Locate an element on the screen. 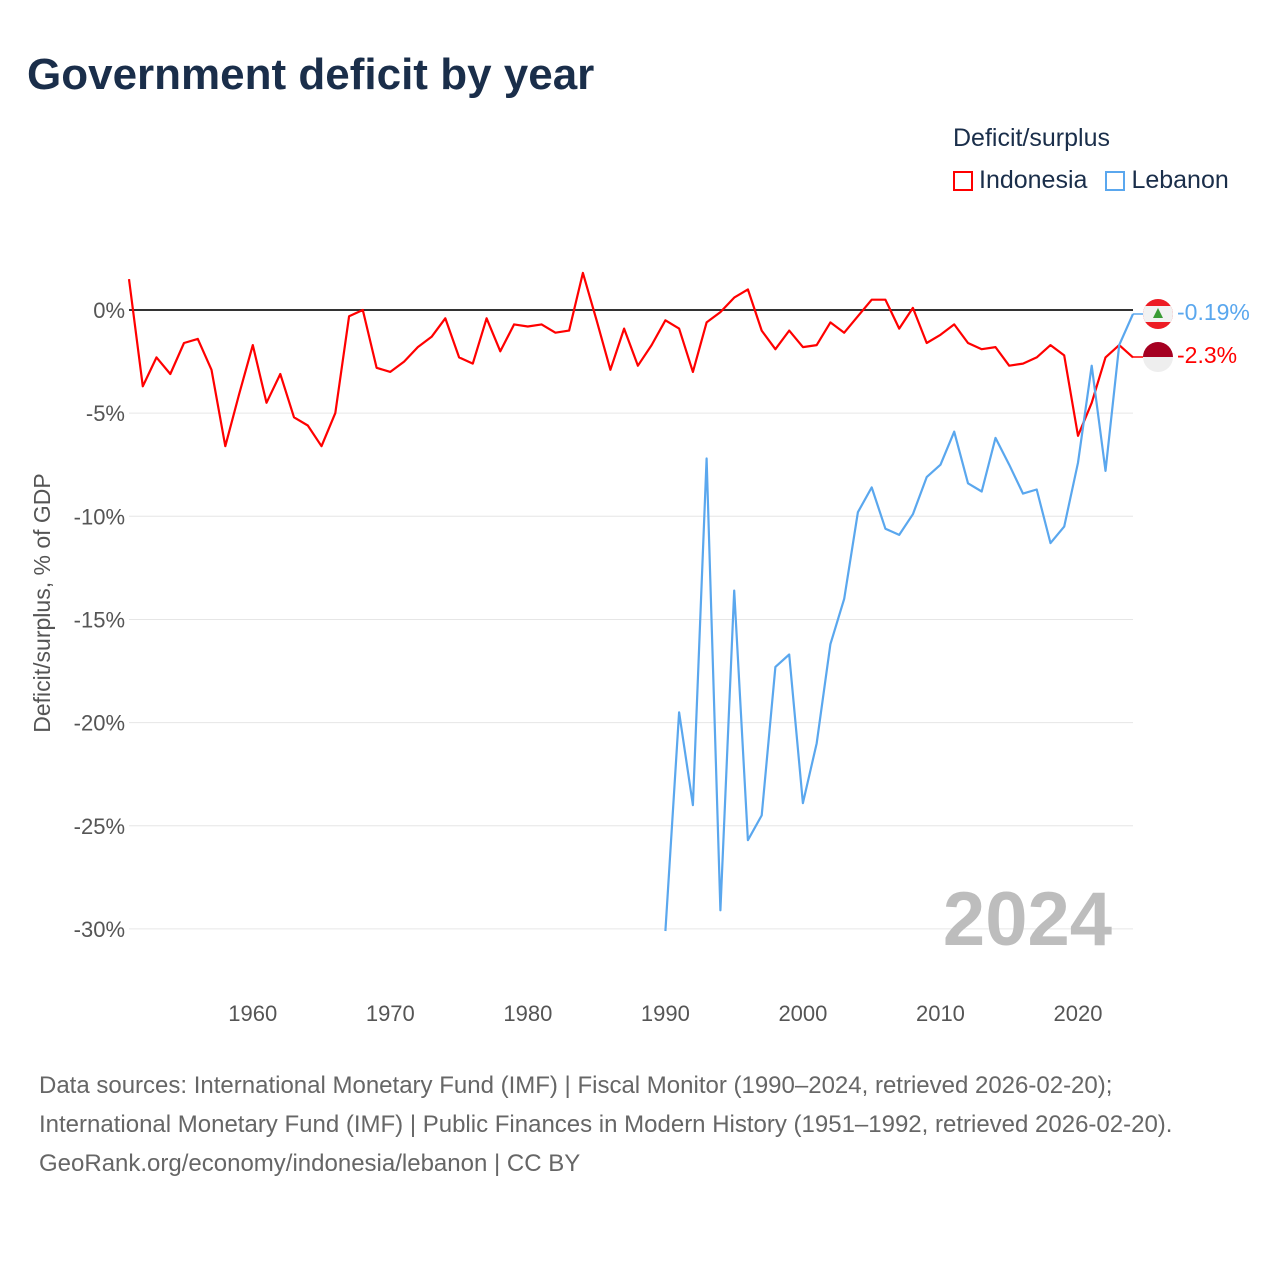 The width and height of the screenshot is (1280, 1280). legend-swatch-indonesia is located at coordinates (963, 180).